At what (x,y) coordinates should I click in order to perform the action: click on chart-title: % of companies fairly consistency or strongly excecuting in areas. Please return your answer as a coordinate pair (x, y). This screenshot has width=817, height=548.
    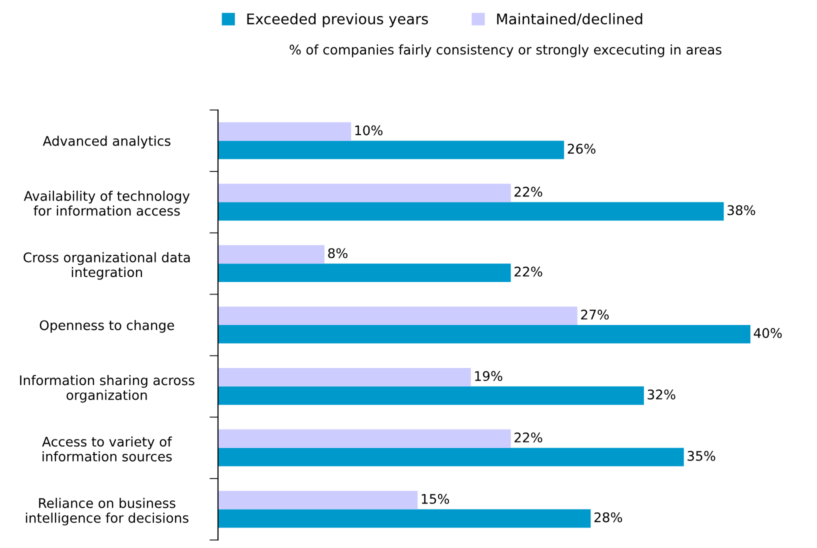
    Looking at the image, I should click on (506, 51).